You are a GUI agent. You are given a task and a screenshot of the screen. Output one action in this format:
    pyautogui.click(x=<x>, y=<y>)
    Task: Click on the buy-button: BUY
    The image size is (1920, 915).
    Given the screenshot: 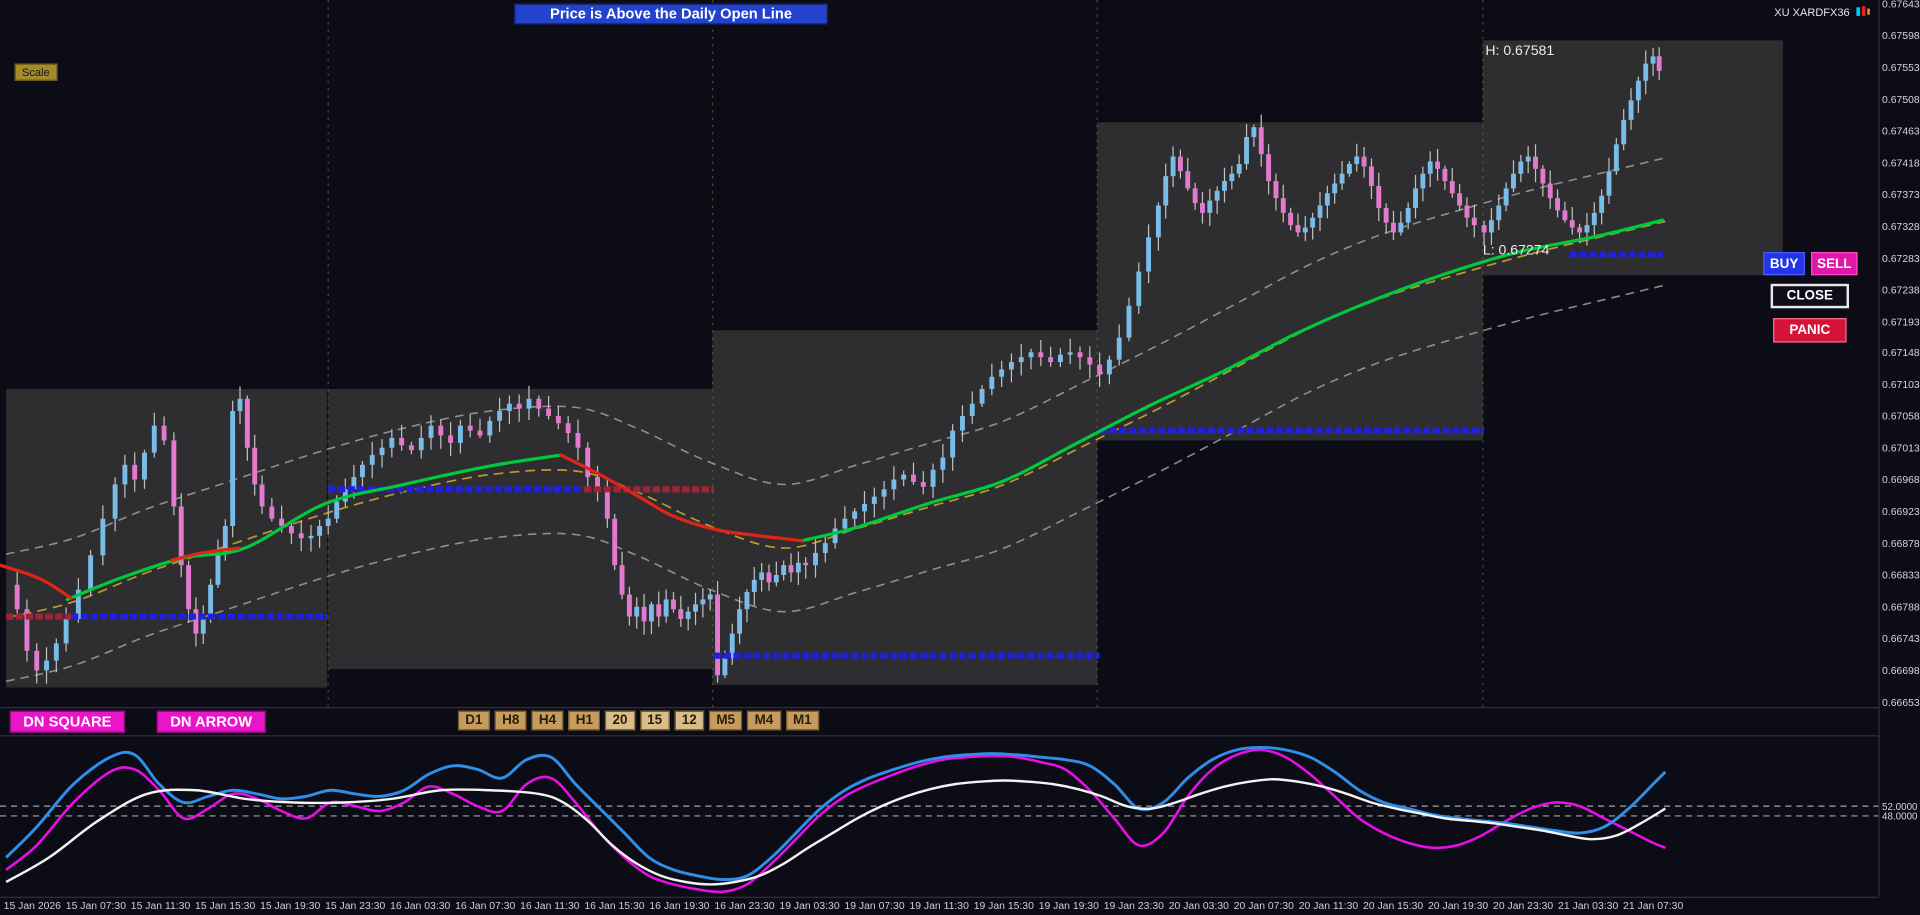 What is the action you would take?
    pyautogui.click(x=1784, y=263)
    